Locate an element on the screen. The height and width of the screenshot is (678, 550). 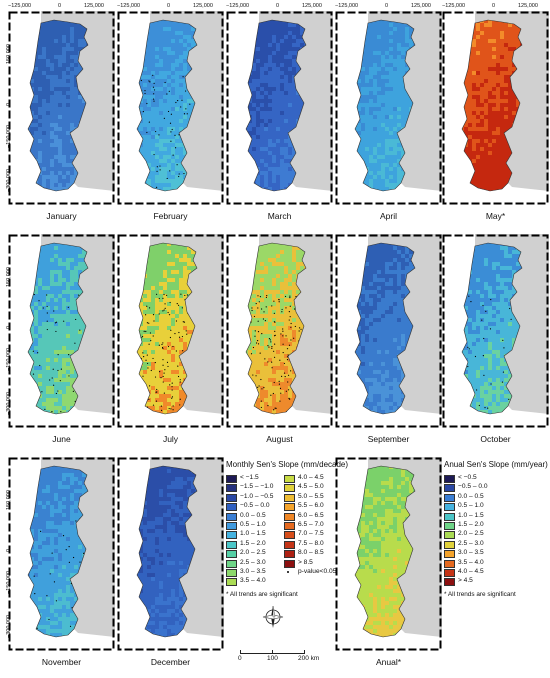
legend-label: 6.5 – 7.0 is located at coordinates (311, 524).